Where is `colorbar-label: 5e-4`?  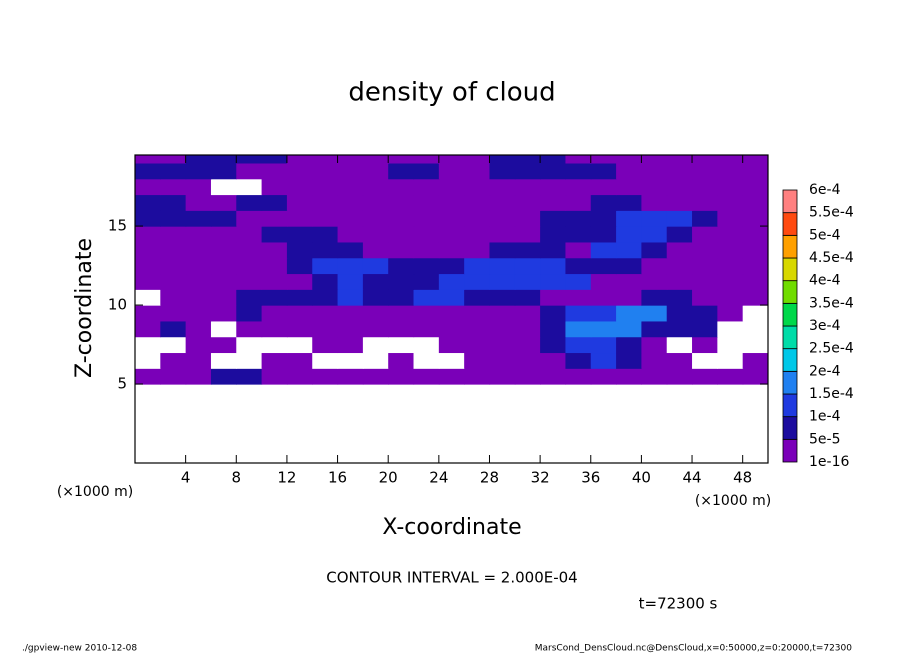
colorbar-label: 5e-4 is located at coordinates (825, 235).